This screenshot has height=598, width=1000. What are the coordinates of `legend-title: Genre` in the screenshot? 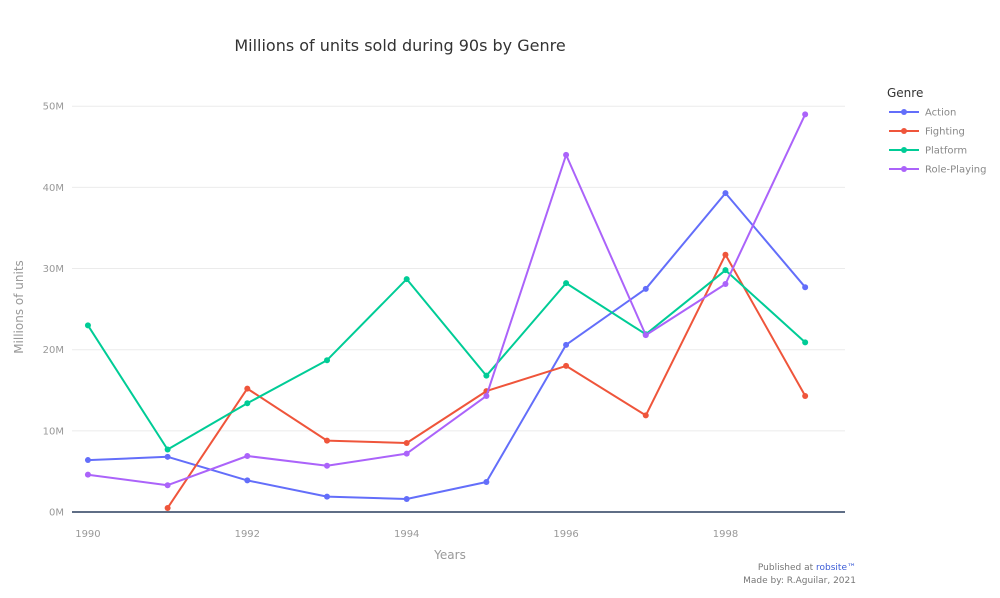 It's located at (905, 93).